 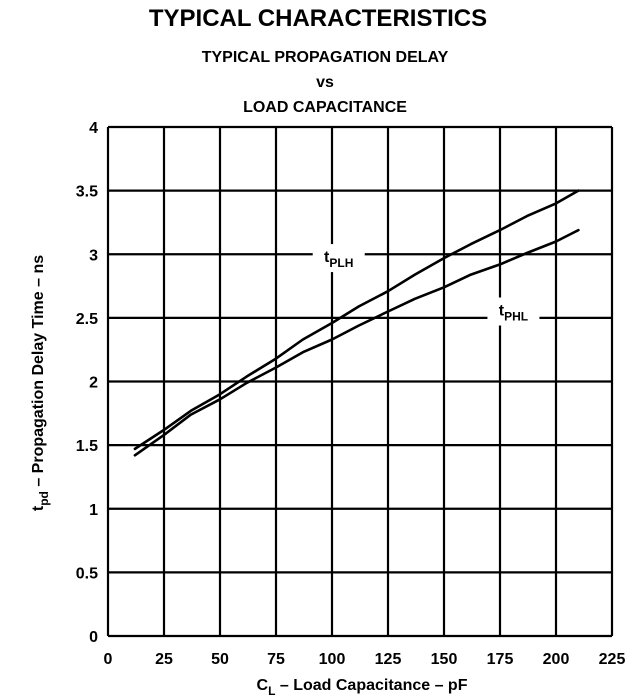 I want to click on chart-title-vs: vs, so click(x=325, y=82).